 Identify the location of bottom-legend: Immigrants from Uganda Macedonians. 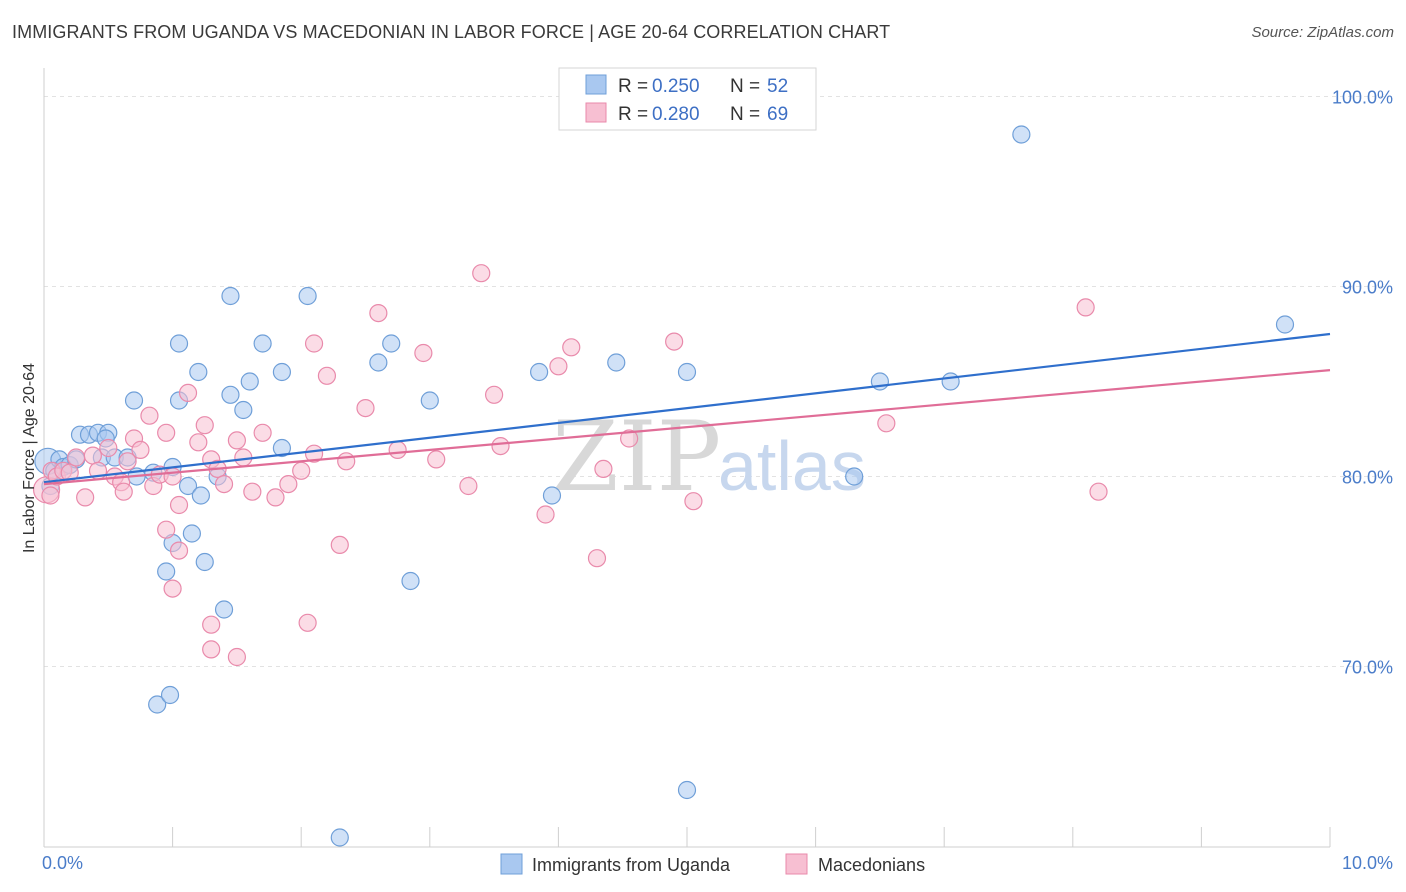
(712, 864).